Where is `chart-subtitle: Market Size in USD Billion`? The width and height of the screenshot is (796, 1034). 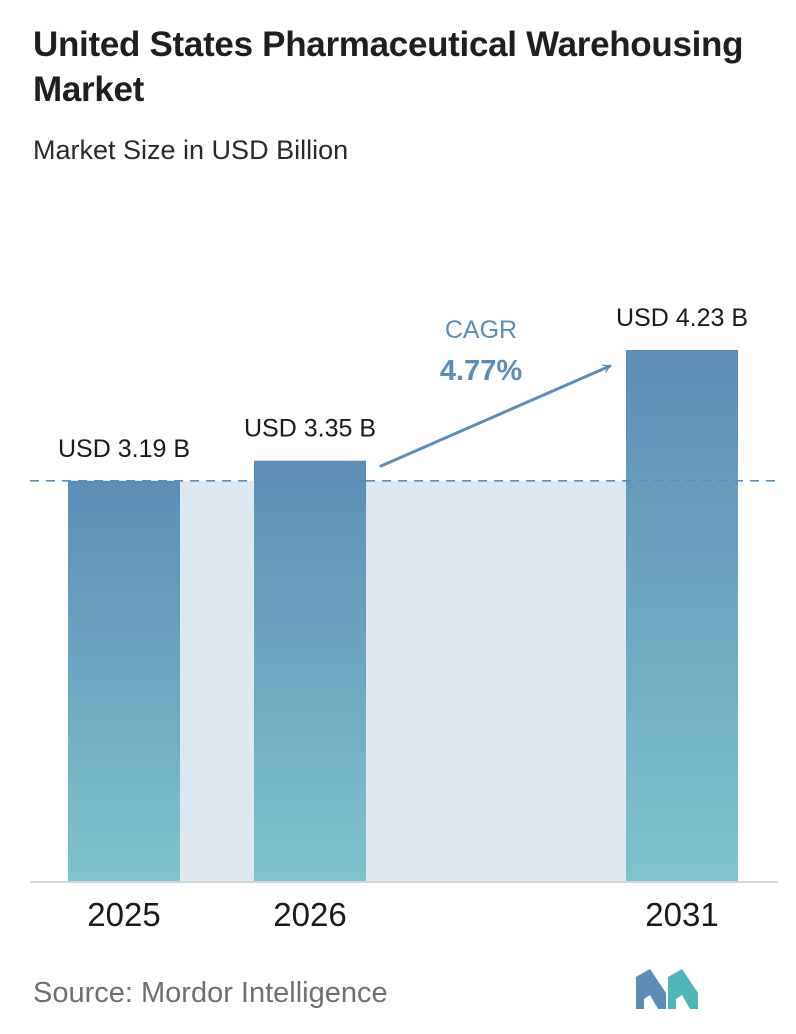
chart-subtitle: Market Size in USD Billion is located at coordinates (191, 150).